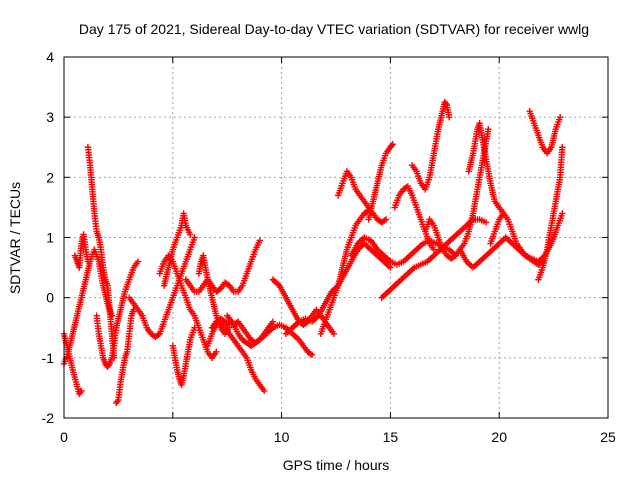  What do you see at coordinates (391, 437) in the screenshot?
I see `x-tick-label: 15` at bounding box center [391, 437].